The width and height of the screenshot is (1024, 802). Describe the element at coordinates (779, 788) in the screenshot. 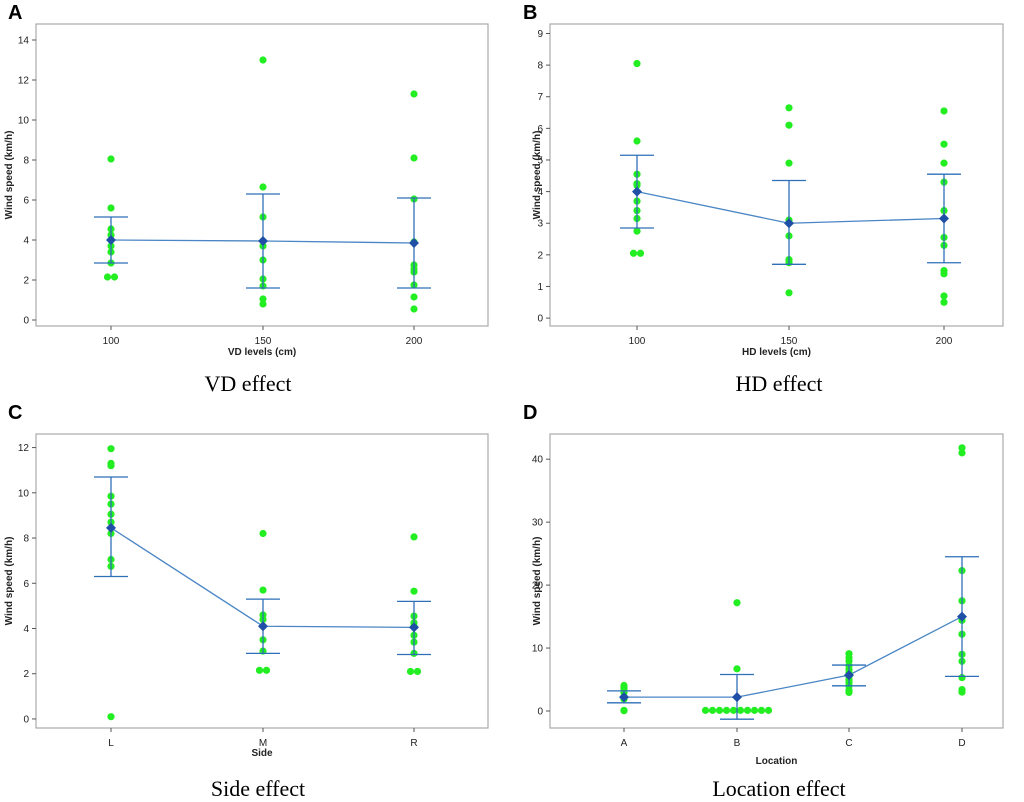

I see `caption-location-effect: Location effect` at that location.